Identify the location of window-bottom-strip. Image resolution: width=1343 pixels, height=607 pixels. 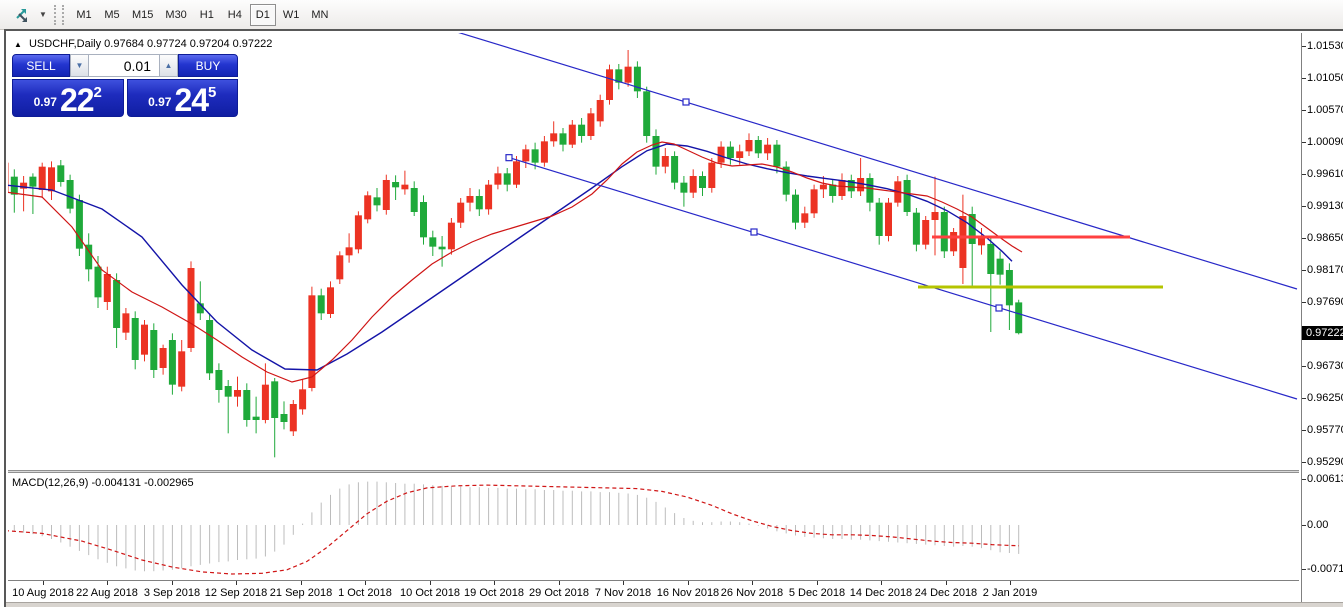
(674, 604).